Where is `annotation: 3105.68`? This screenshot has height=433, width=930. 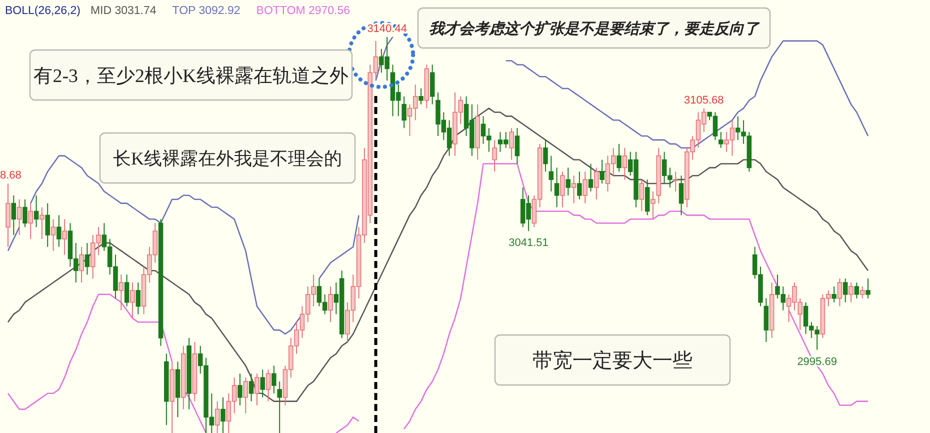
annotation: 3105.68 is located at coordinates (704, 100).